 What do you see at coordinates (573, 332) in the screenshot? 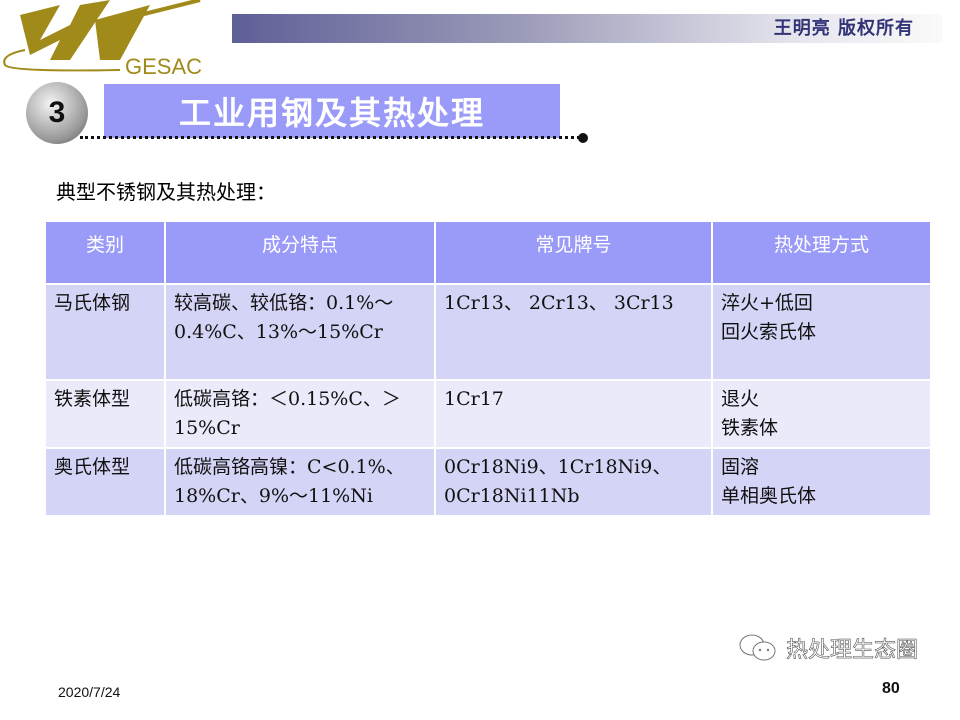
I see `cell-grades: 1Cr13、 2Cr13、 3Cr13` at bounding box center [573, 332].